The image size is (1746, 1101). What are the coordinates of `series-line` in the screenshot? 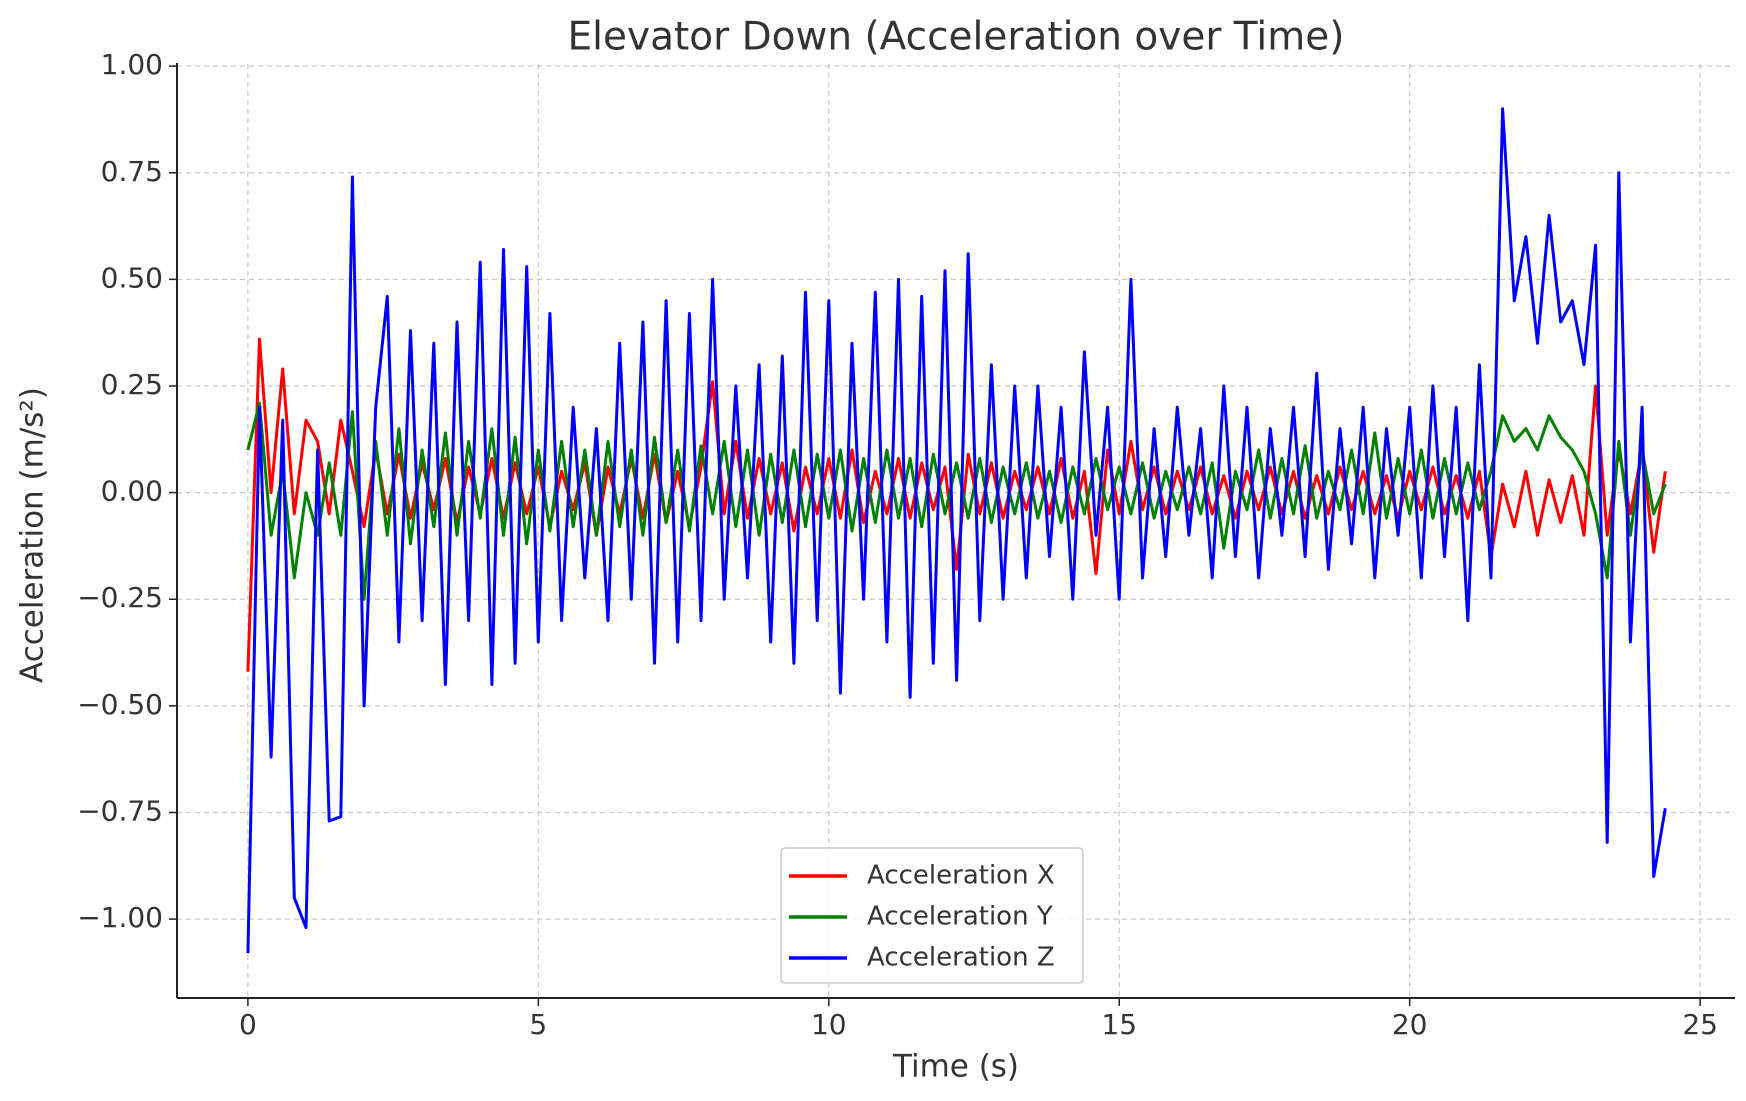 It's located at (956, 501).